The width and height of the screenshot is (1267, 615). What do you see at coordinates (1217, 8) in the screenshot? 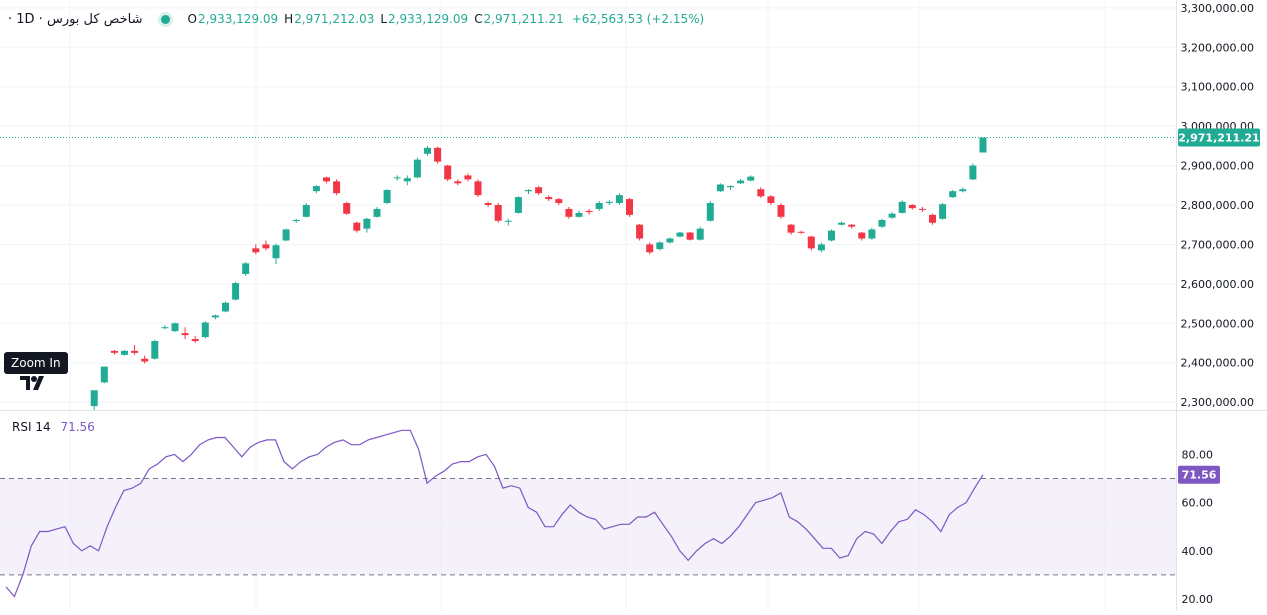
I see `price-tick-label: 3,300,000.00` at bounding box center [1217, 8].